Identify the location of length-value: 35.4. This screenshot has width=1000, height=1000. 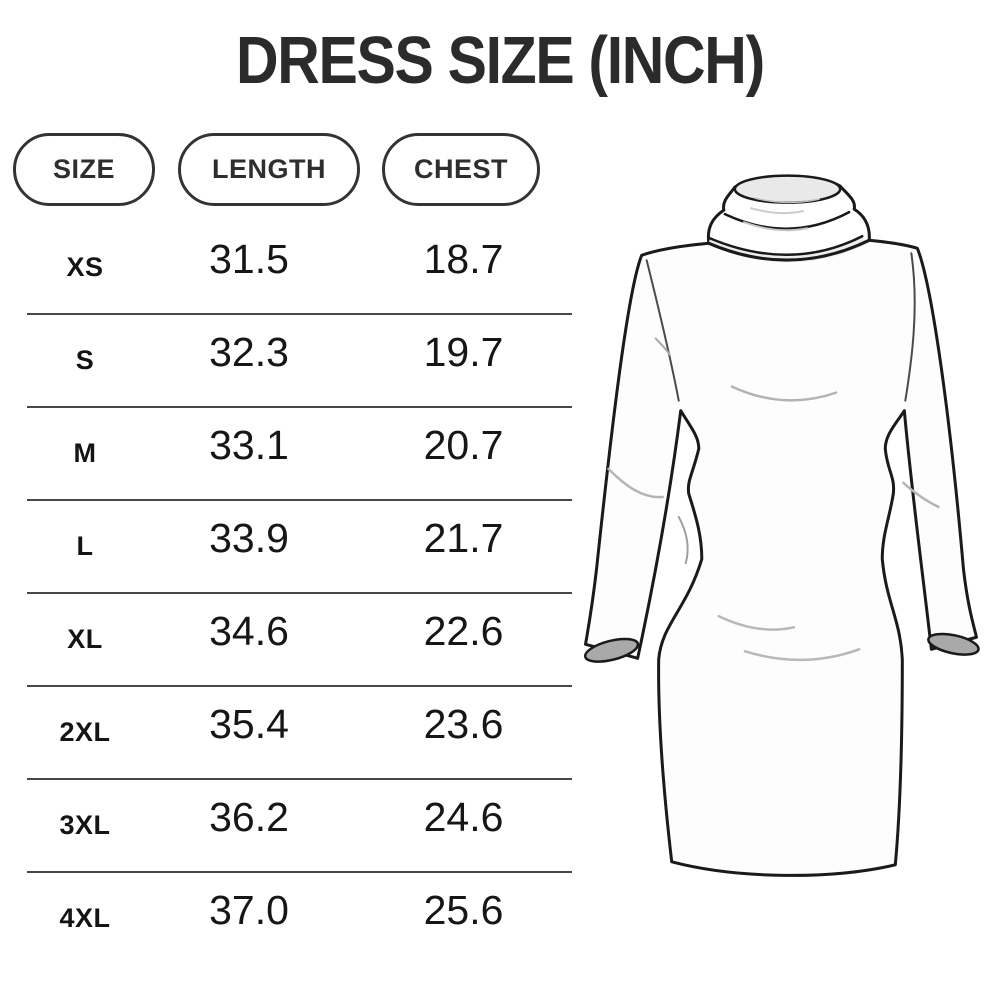
(249, 724).